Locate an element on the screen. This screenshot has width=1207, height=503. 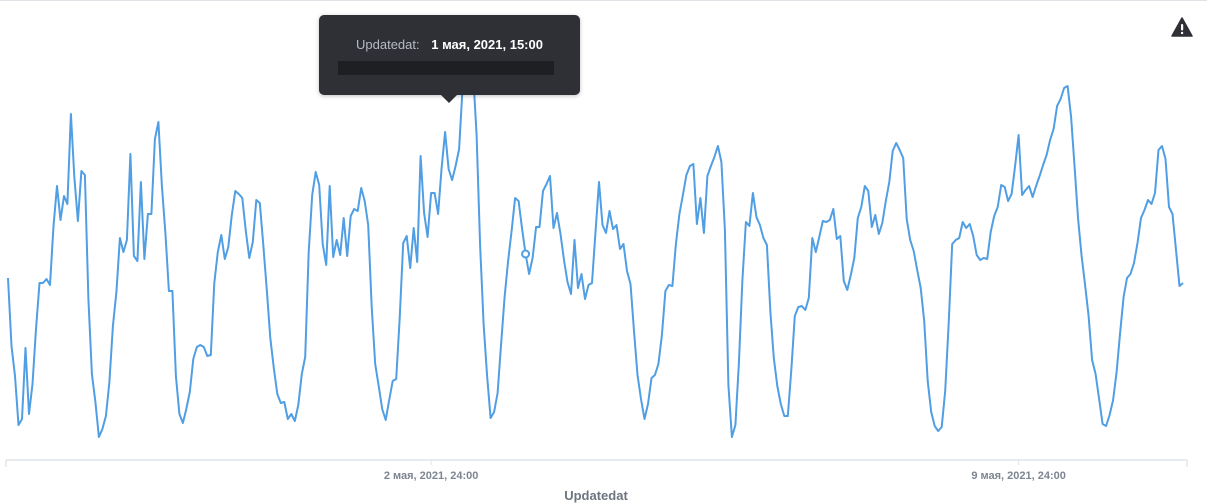
top-border is located at coordinates (603, 0).